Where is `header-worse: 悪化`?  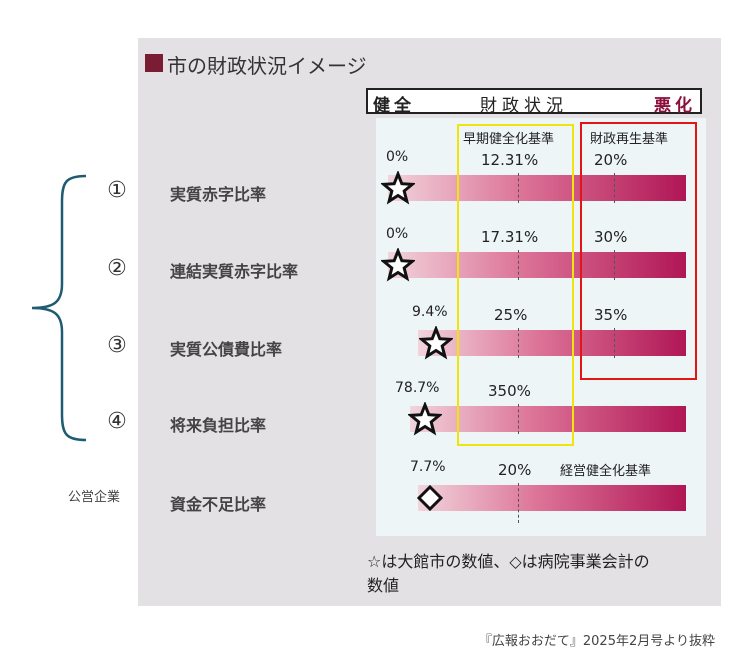 header-worse: 悪化 is located at coordinates (675, 106).